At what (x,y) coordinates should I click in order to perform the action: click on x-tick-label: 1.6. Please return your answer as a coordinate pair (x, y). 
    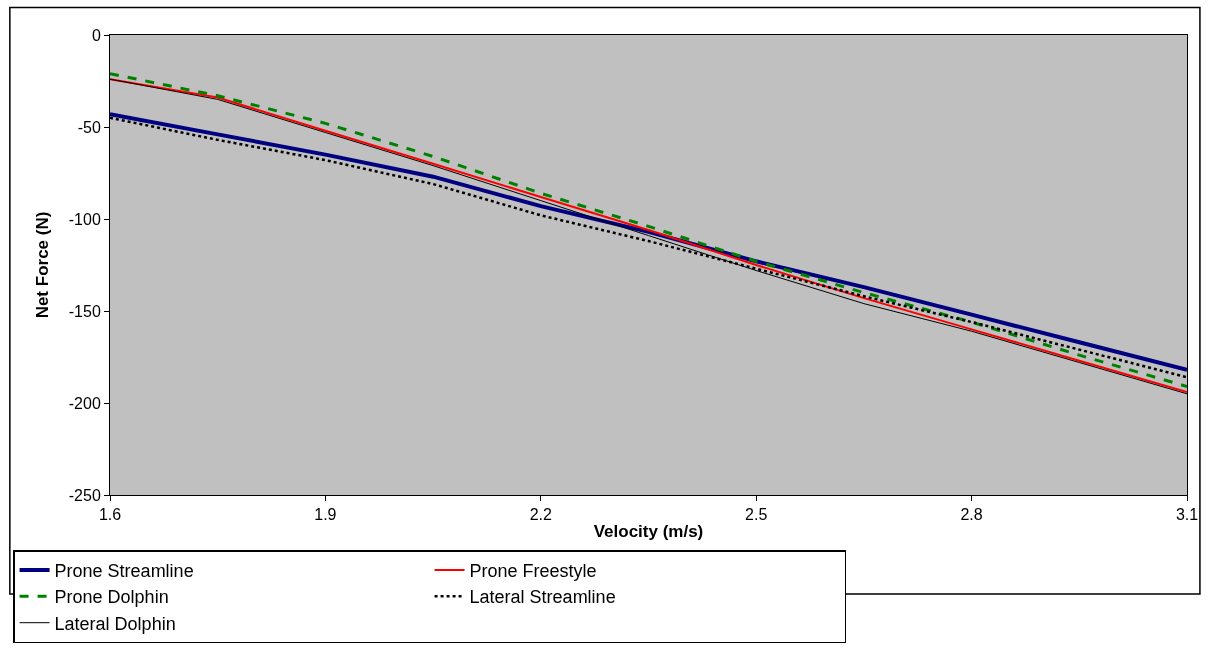
    Looking at the image, I should click on (110, 515).